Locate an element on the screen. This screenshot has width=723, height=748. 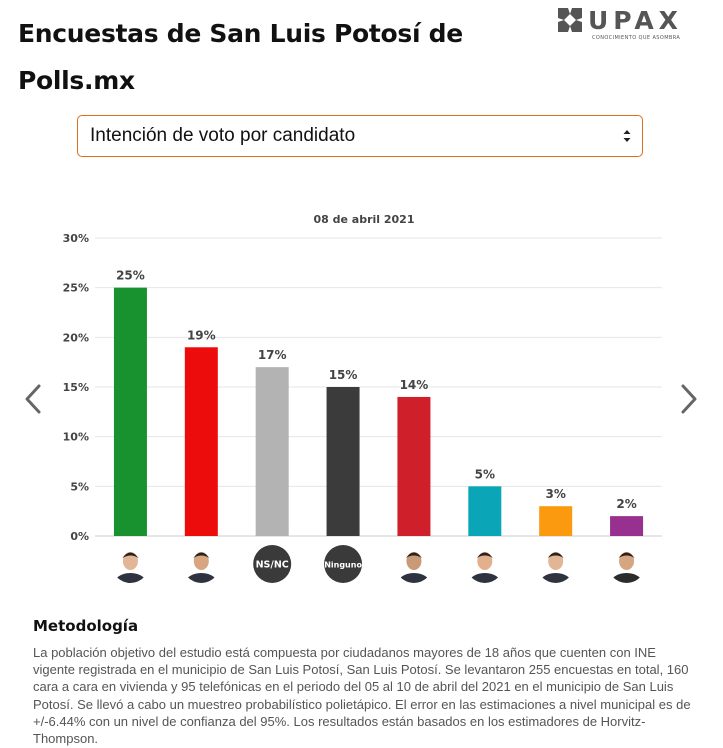
chart-title: 08 de abril 2021 is located at coordinates (363, 219).